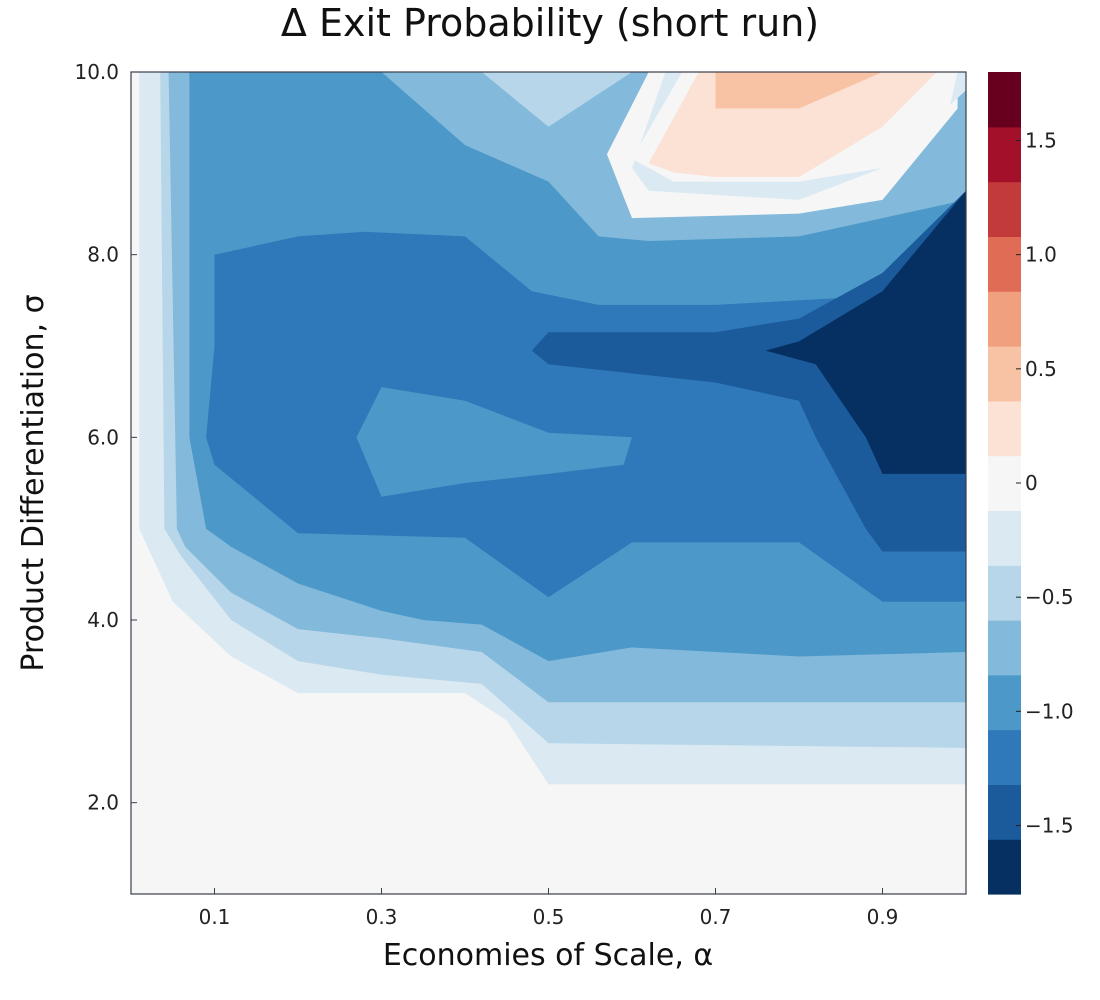  Describe the element at coordinates (103, 437) in the screenshot. I see `y-tick-label: 6.0` at that location.